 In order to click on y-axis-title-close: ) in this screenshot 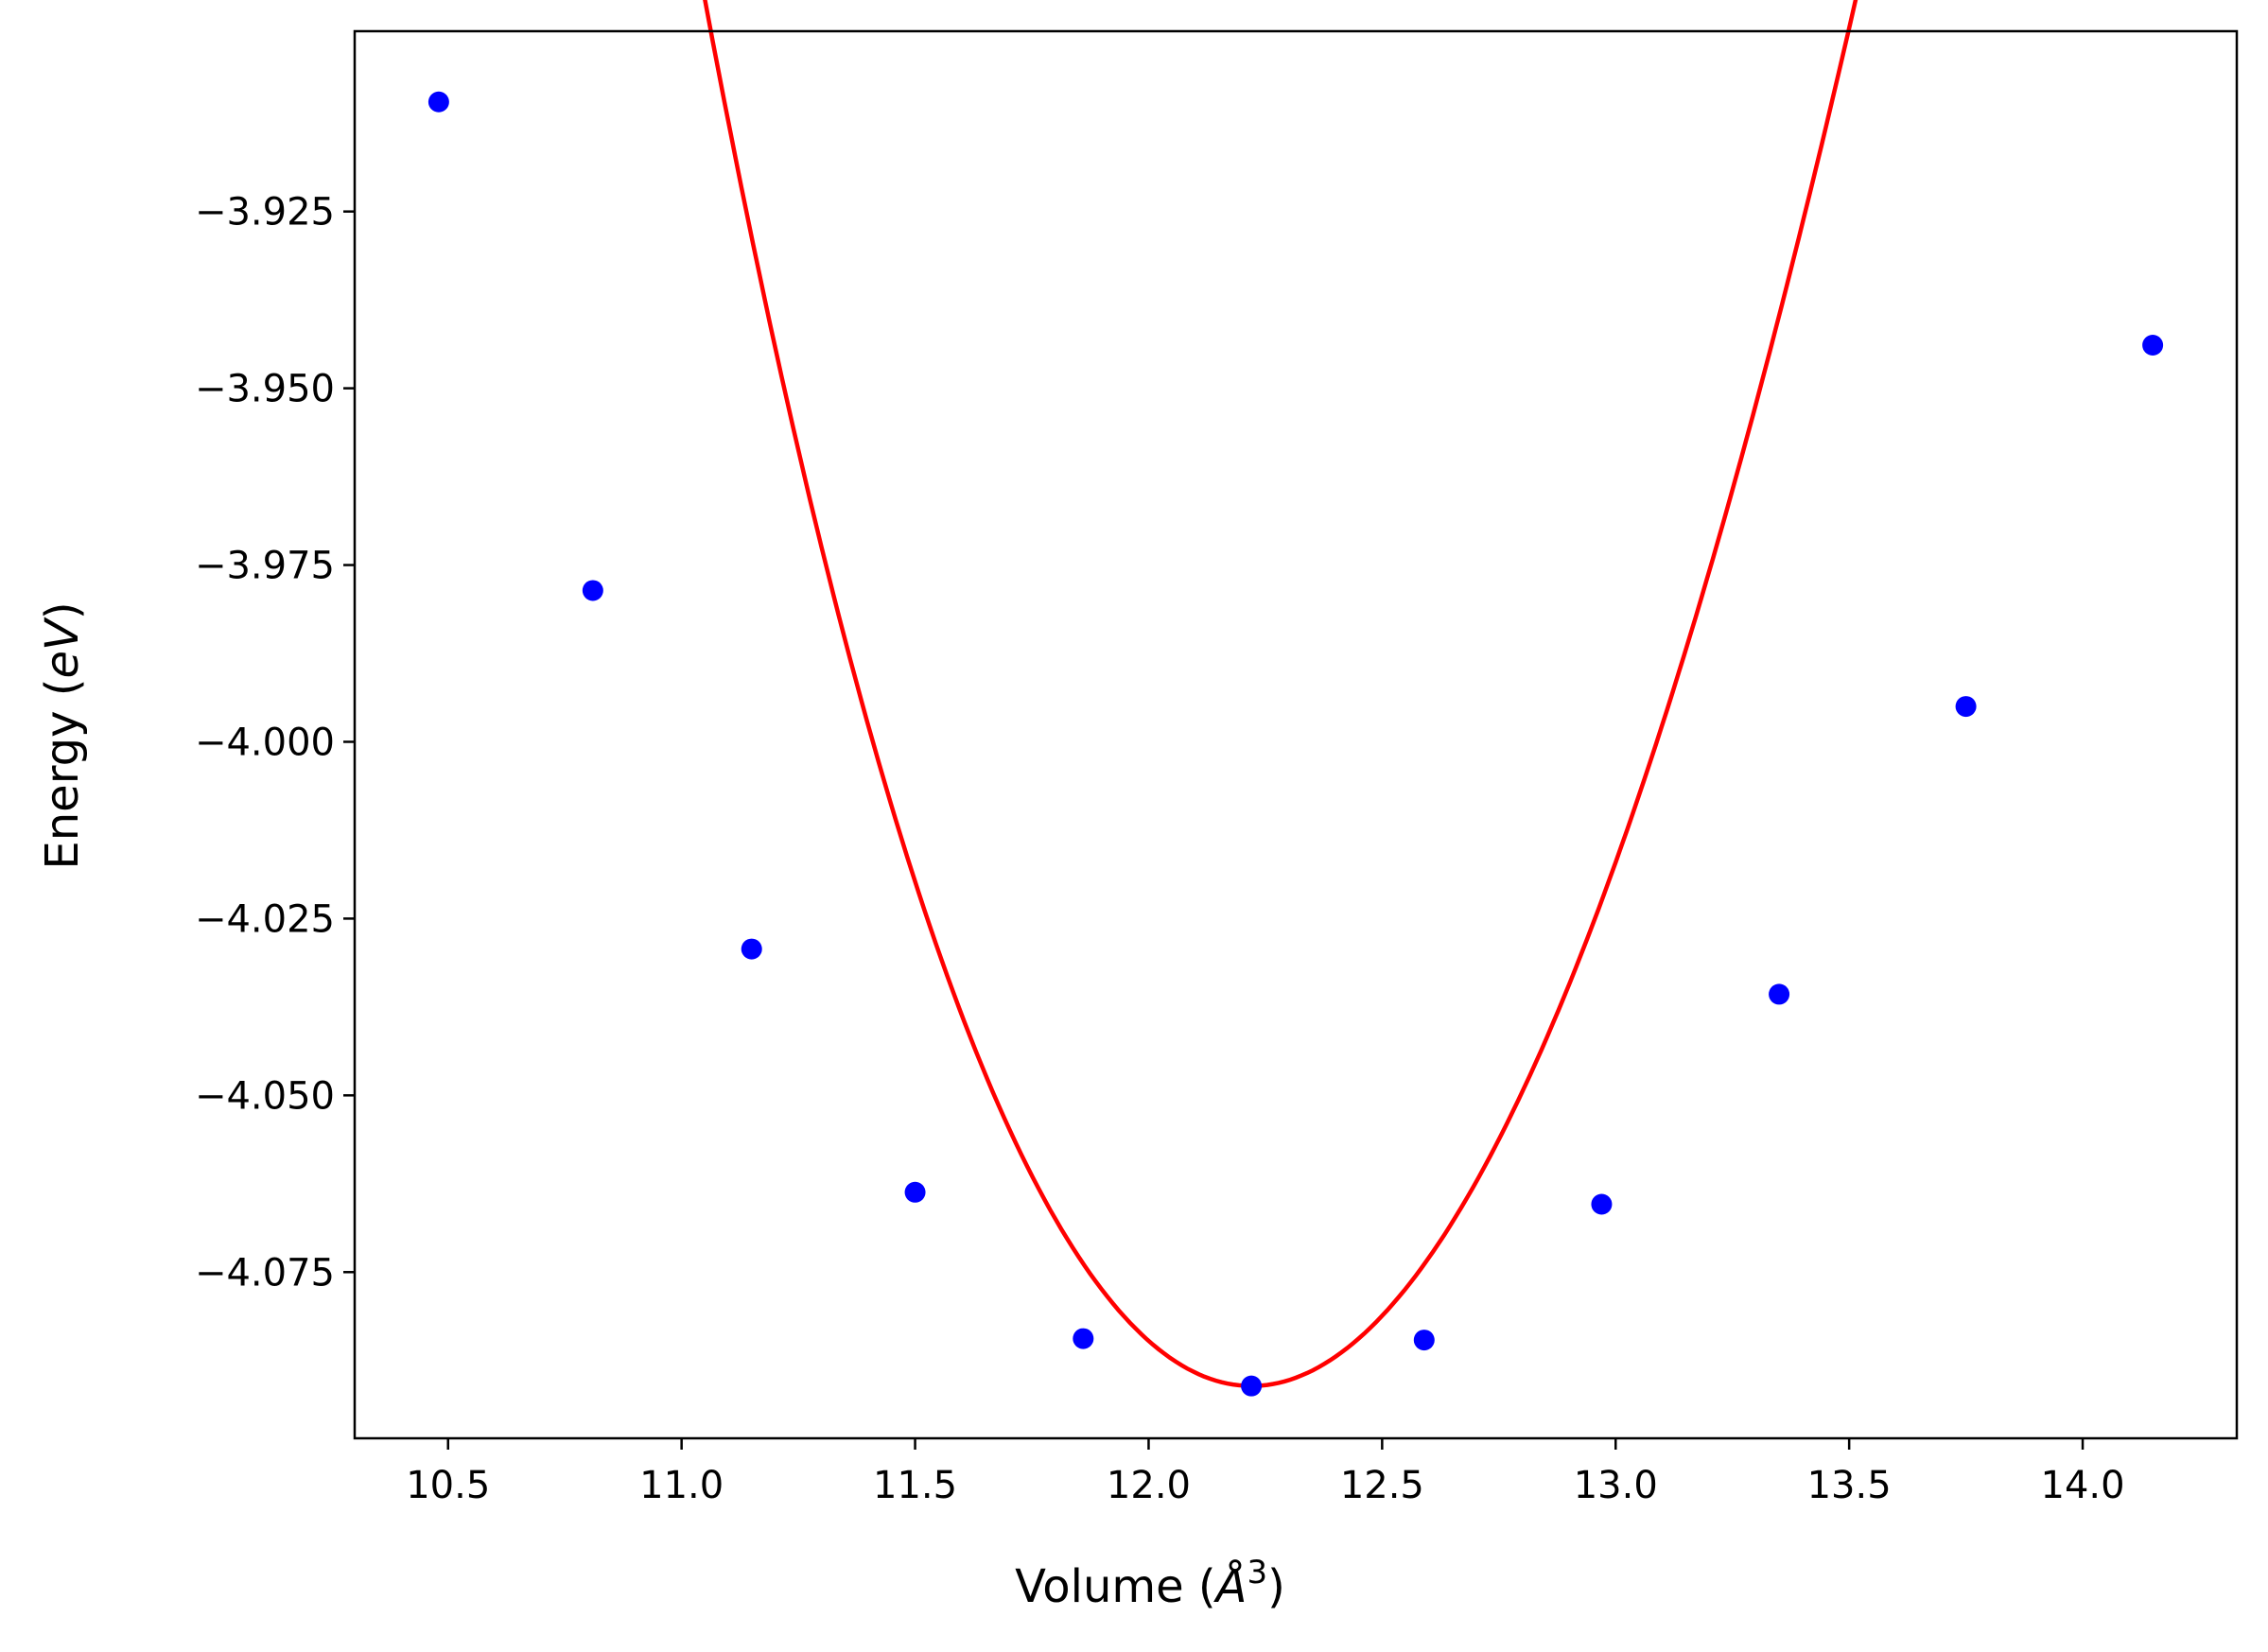, I will do `click(62, 610)`.